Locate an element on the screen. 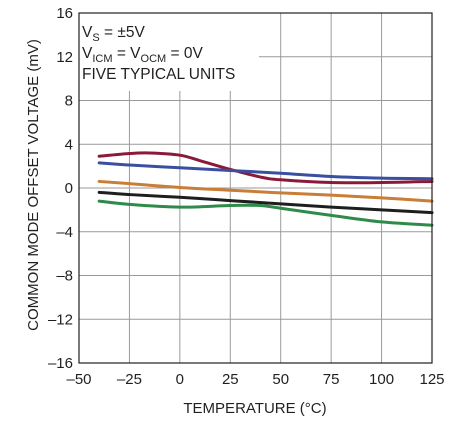 This screenshot has height=421, width=458. x-tick-label: –50 is located at coordinates (78, 379).